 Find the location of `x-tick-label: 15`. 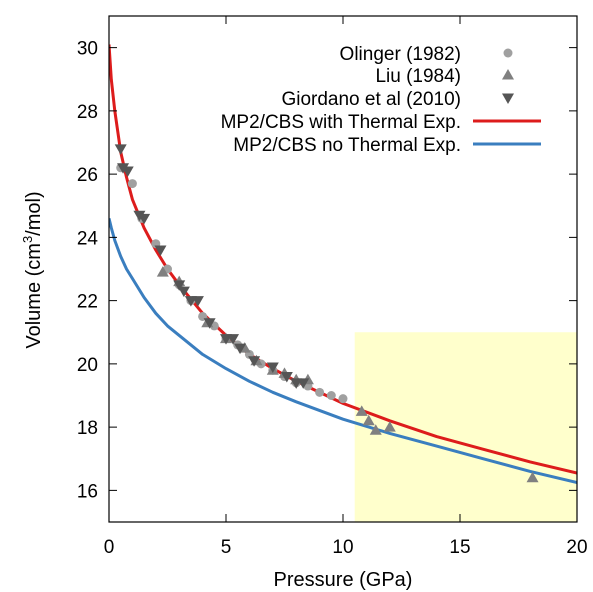

x-tick-label: 15 is located at coordinates (459, 547).